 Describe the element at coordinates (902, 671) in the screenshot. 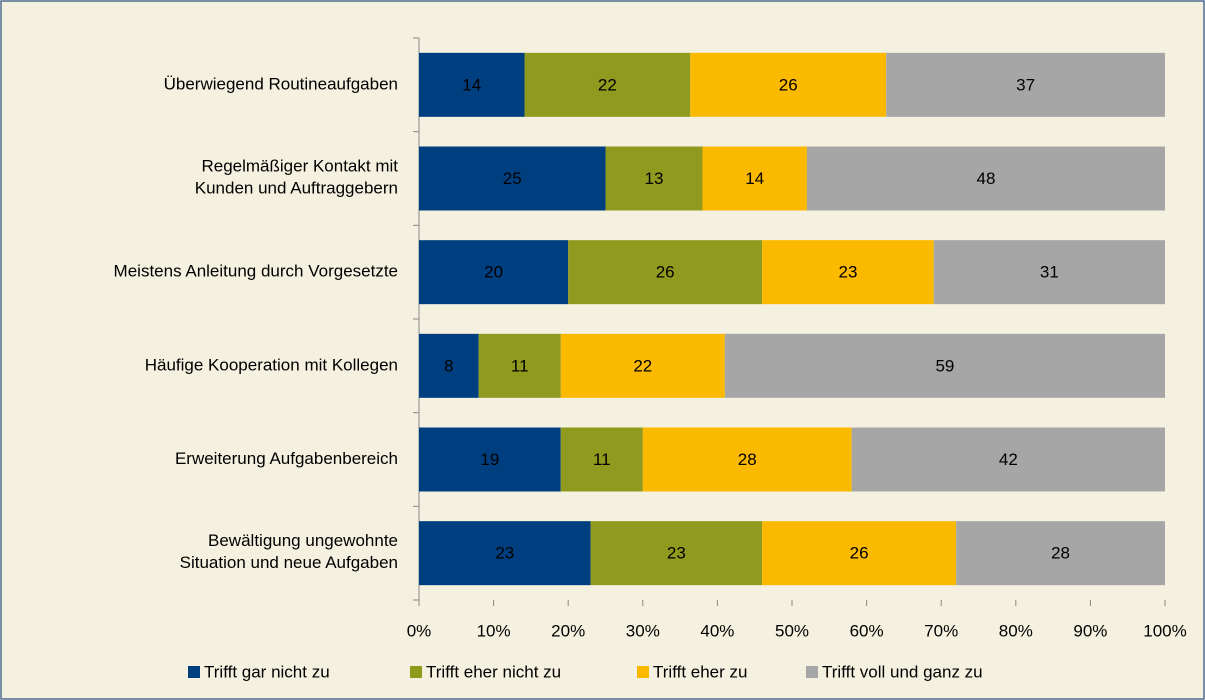

I see `legend-label: Trifft voll und ganz zu` at that location.